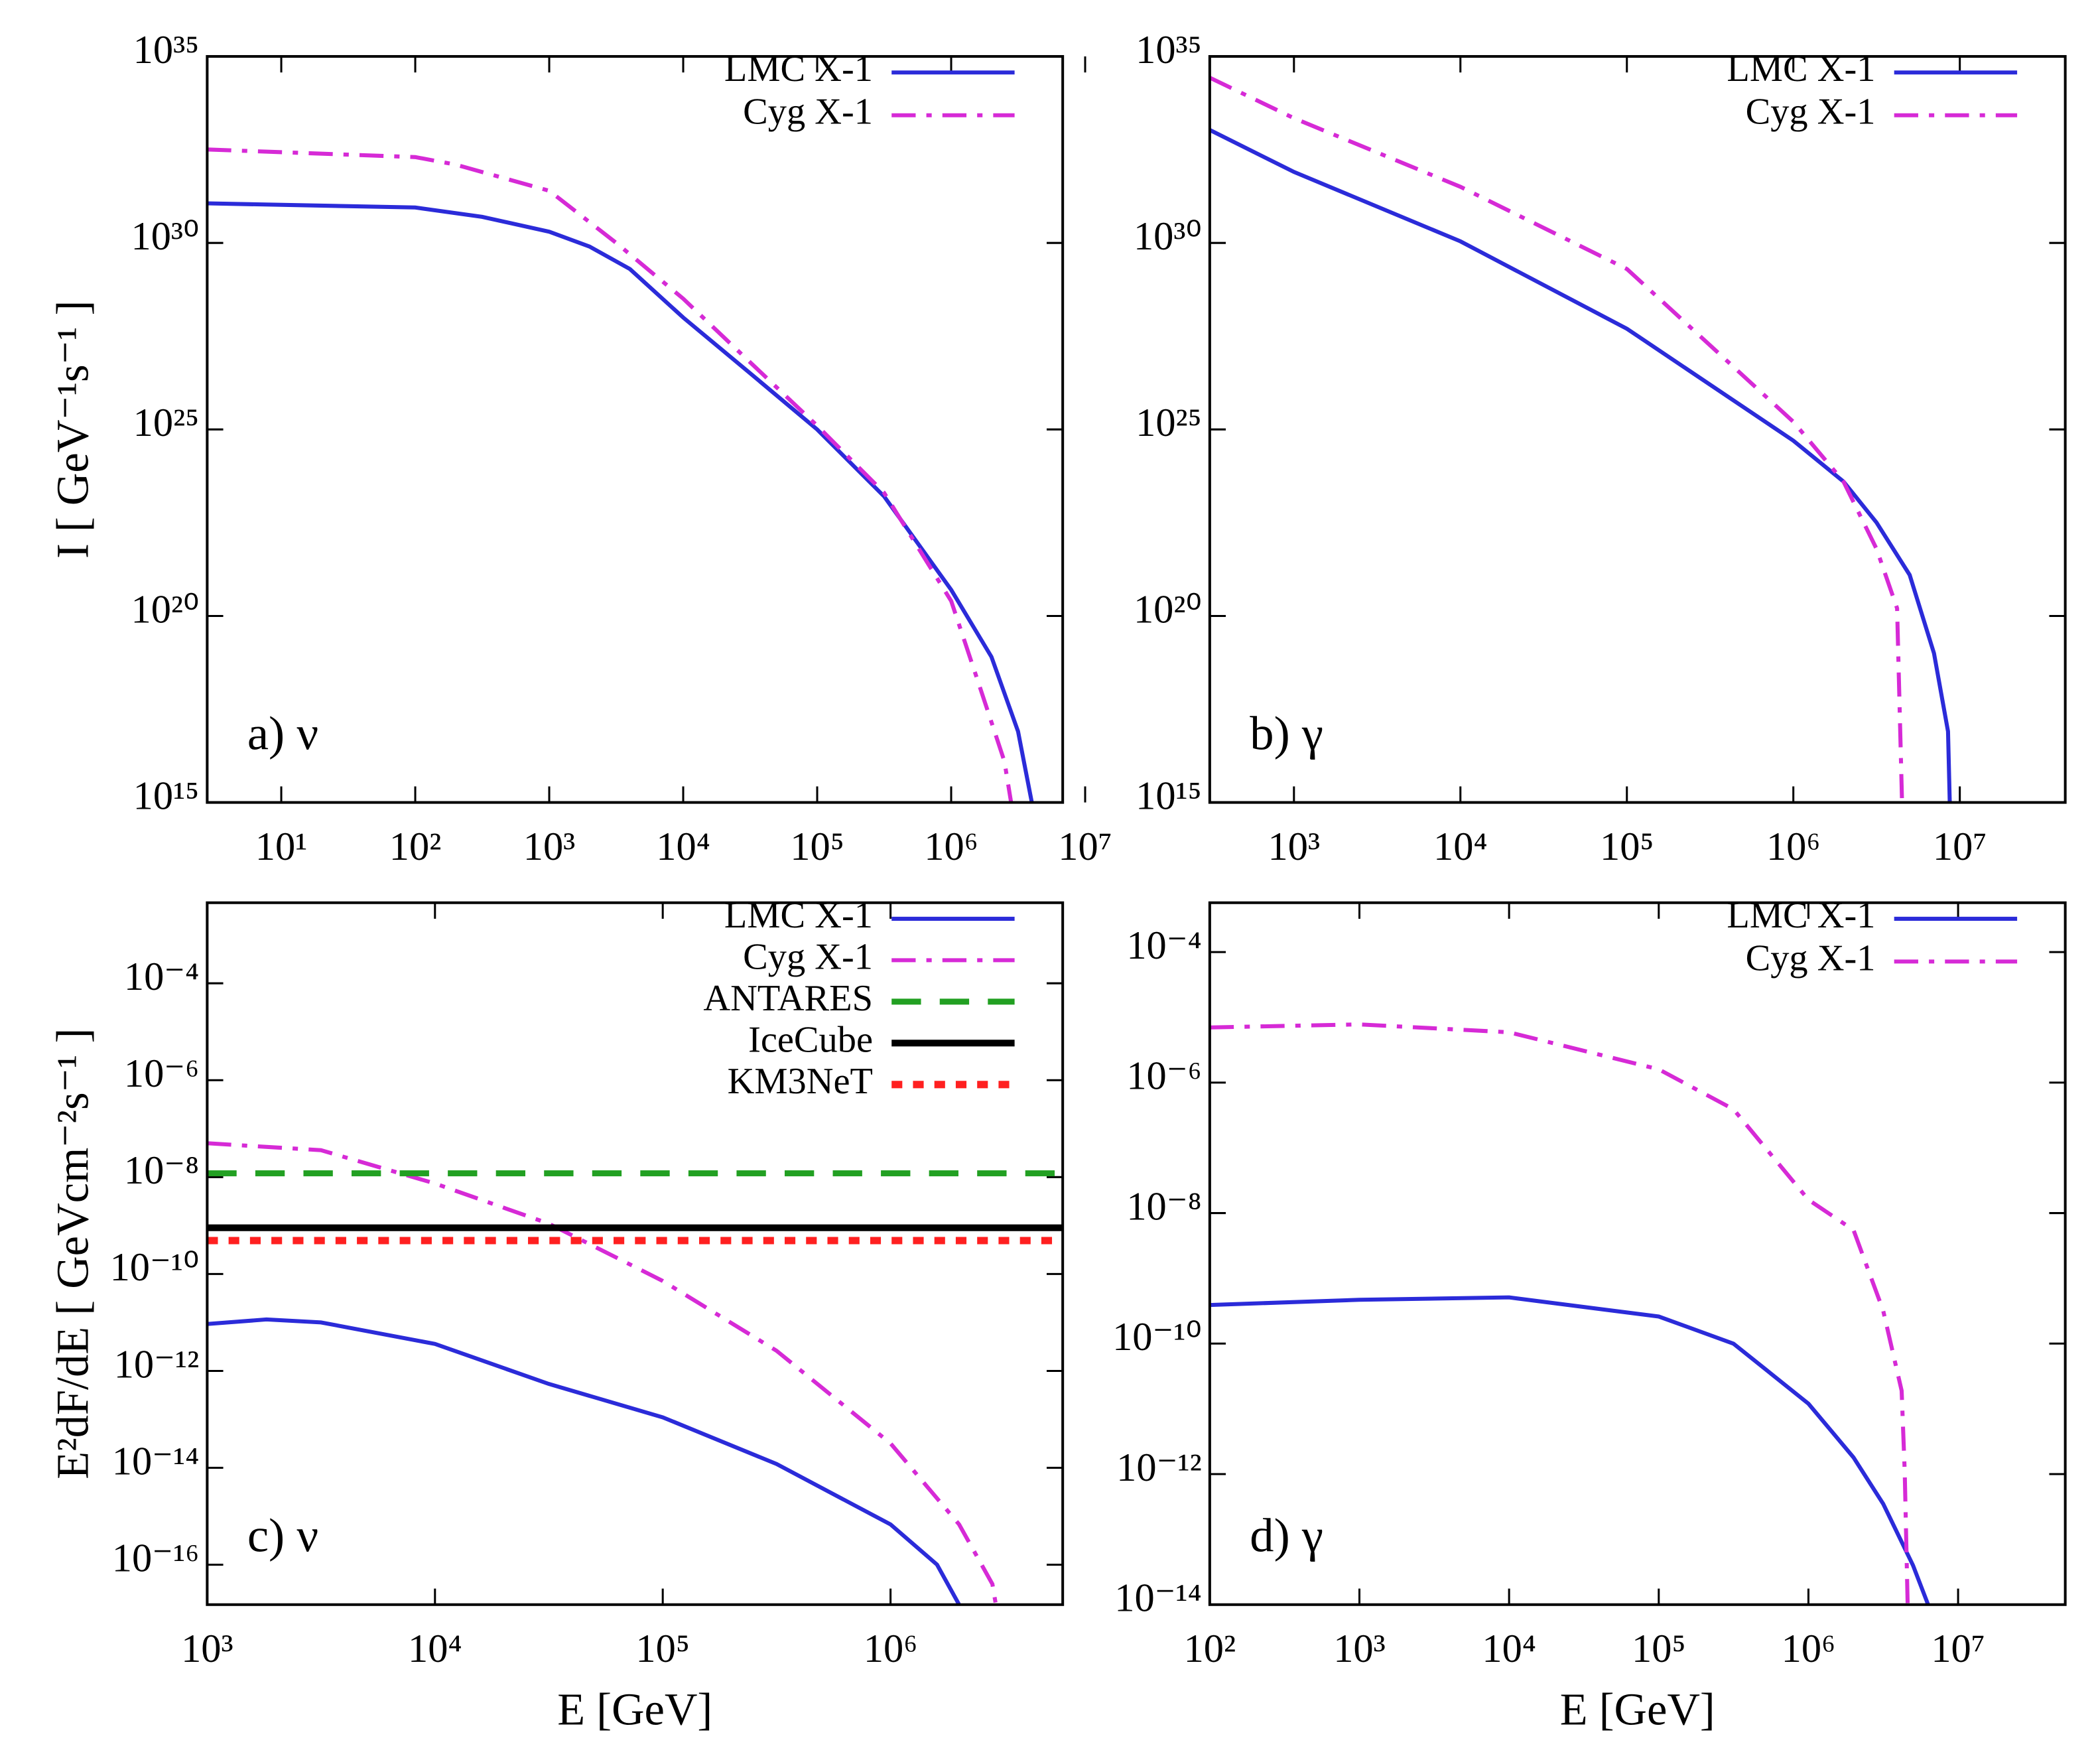  I want to click on panel-label: b) γ, so click(1286, 734).